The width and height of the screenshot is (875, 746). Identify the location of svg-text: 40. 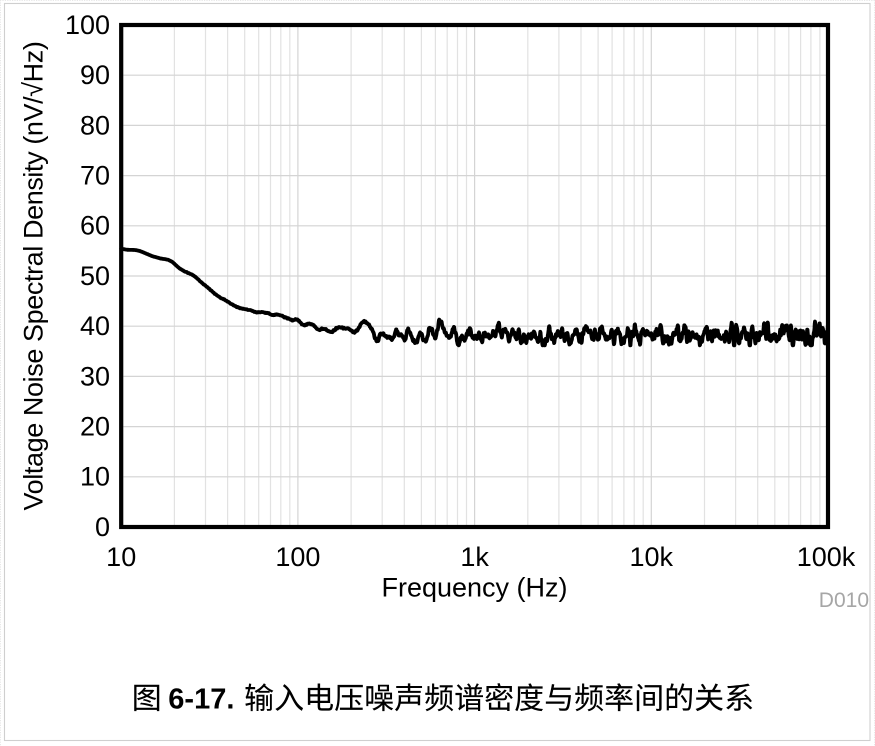
(95, 326).